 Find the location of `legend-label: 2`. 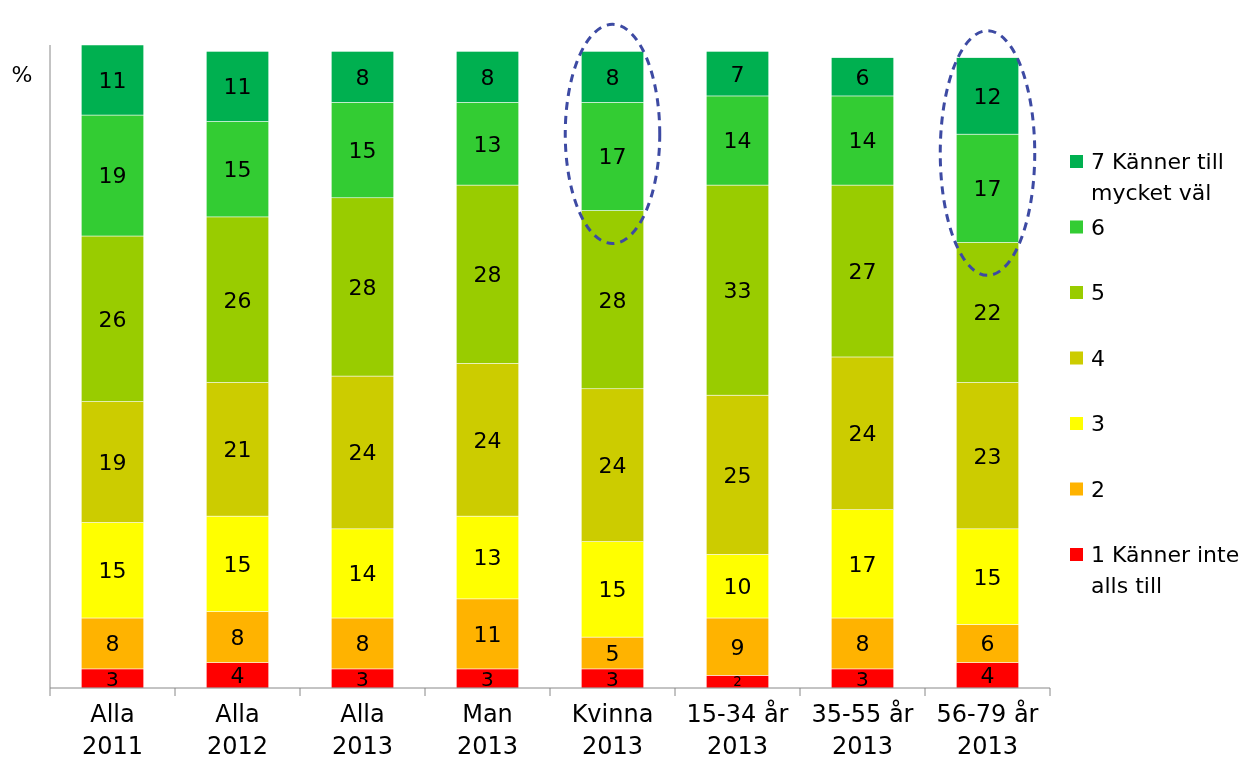

legend-label: 2 is located at coordinates (1098, 489).